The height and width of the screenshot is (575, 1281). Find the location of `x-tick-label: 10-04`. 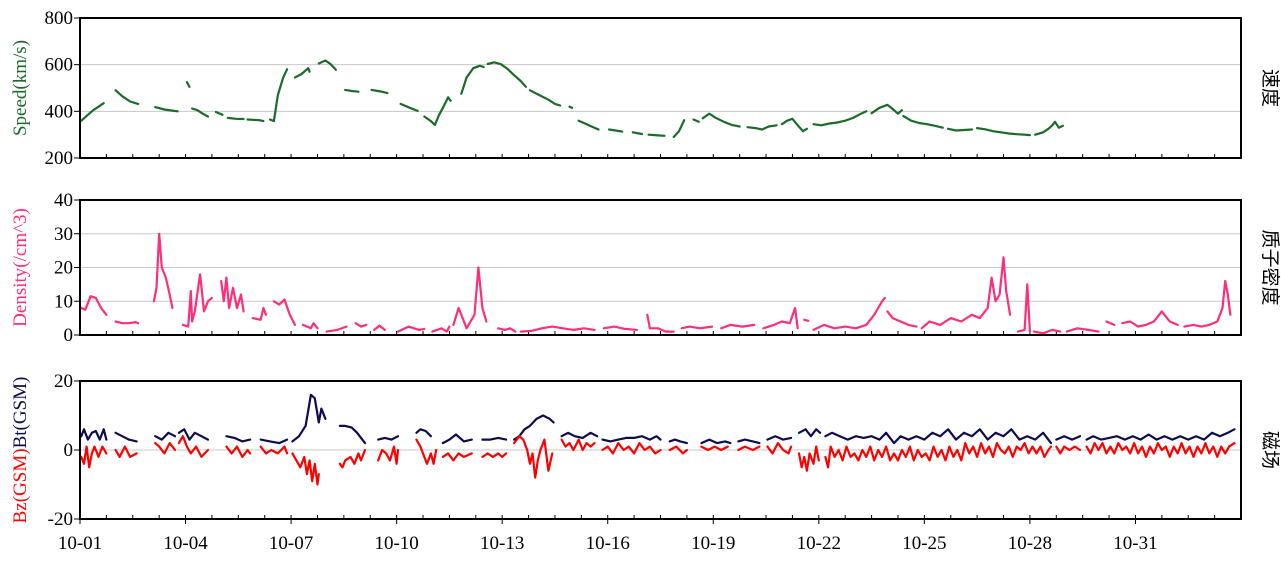

x-tick-label: 10-04 is located at coordinates (185, 543).